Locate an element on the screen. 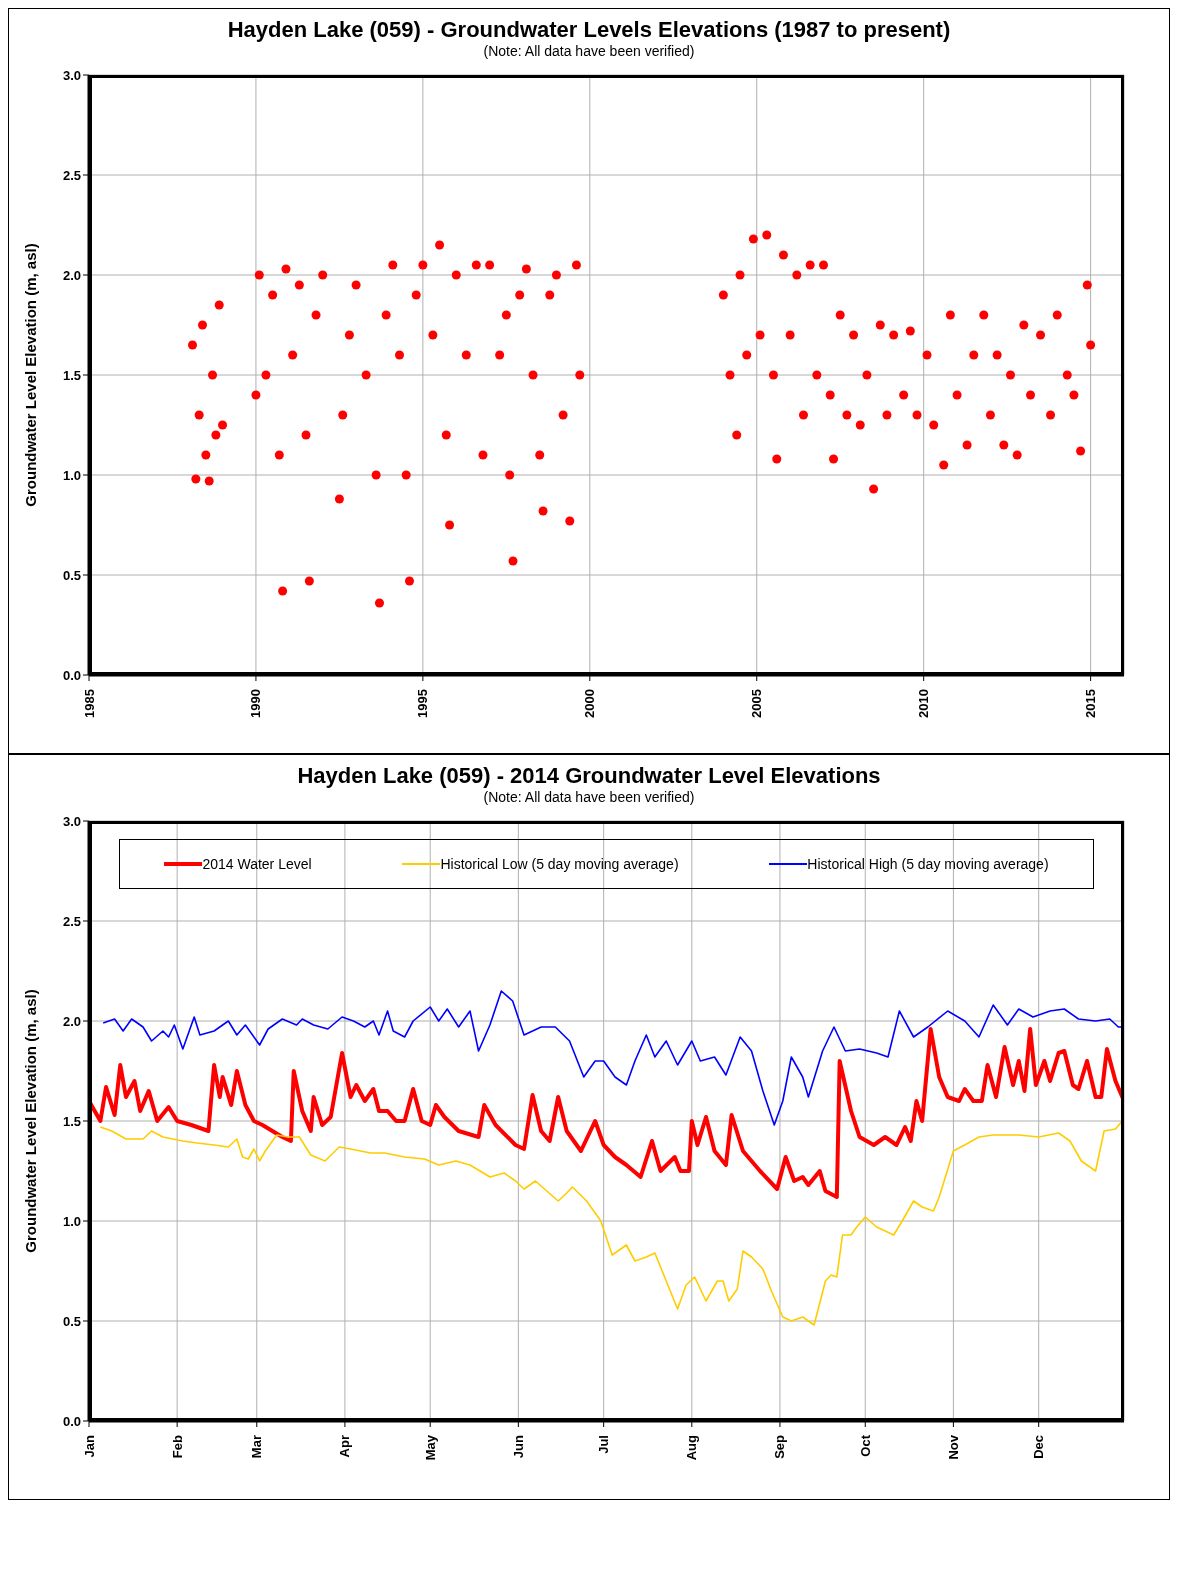 Image resolution: width=1182 pixels, height=1574 pixels. x-tick-label: Dec is located at coordinates (1039, 1447).